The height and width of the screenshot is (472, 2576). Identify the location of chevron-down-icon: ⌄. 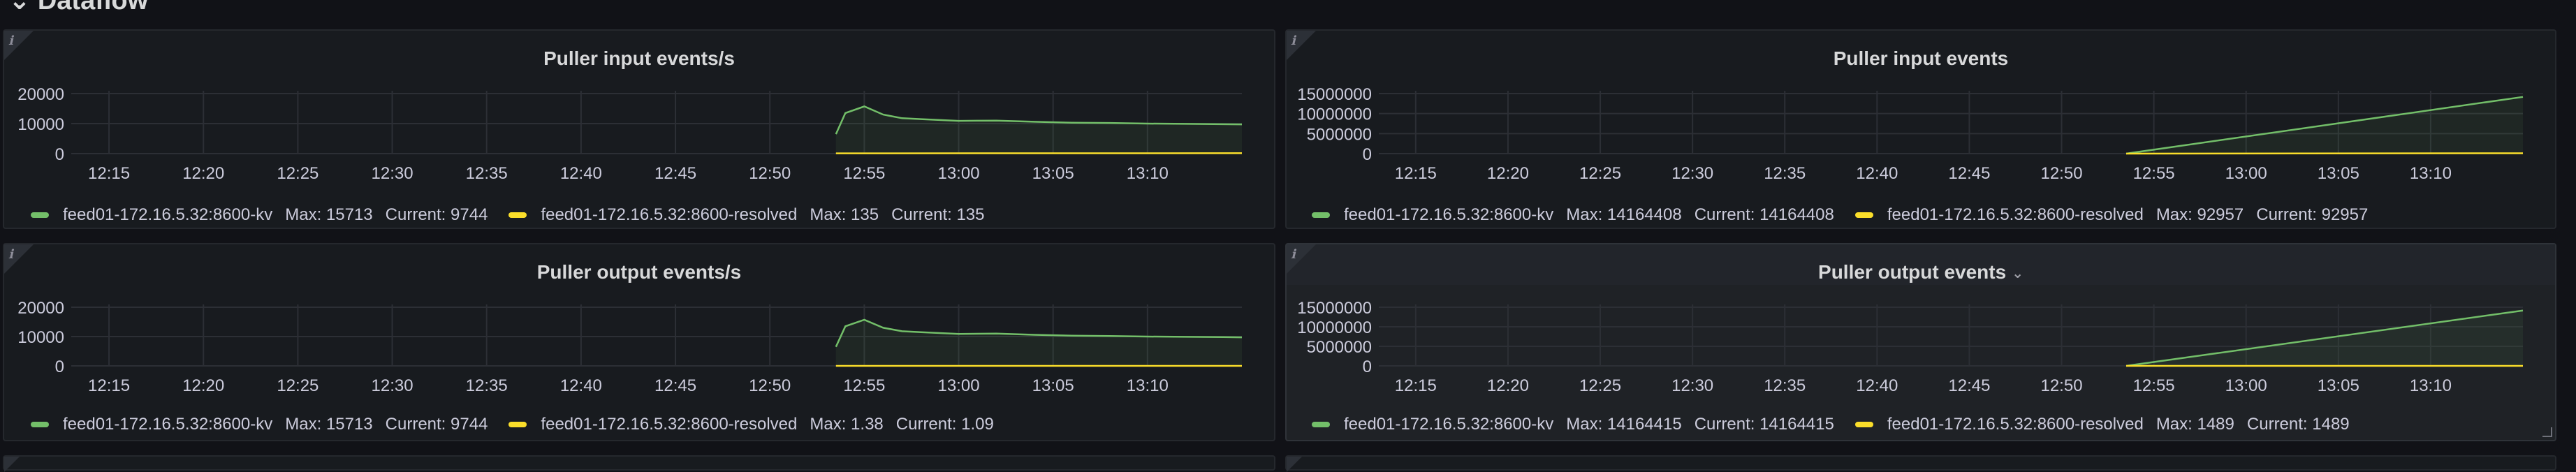
(19, 7).